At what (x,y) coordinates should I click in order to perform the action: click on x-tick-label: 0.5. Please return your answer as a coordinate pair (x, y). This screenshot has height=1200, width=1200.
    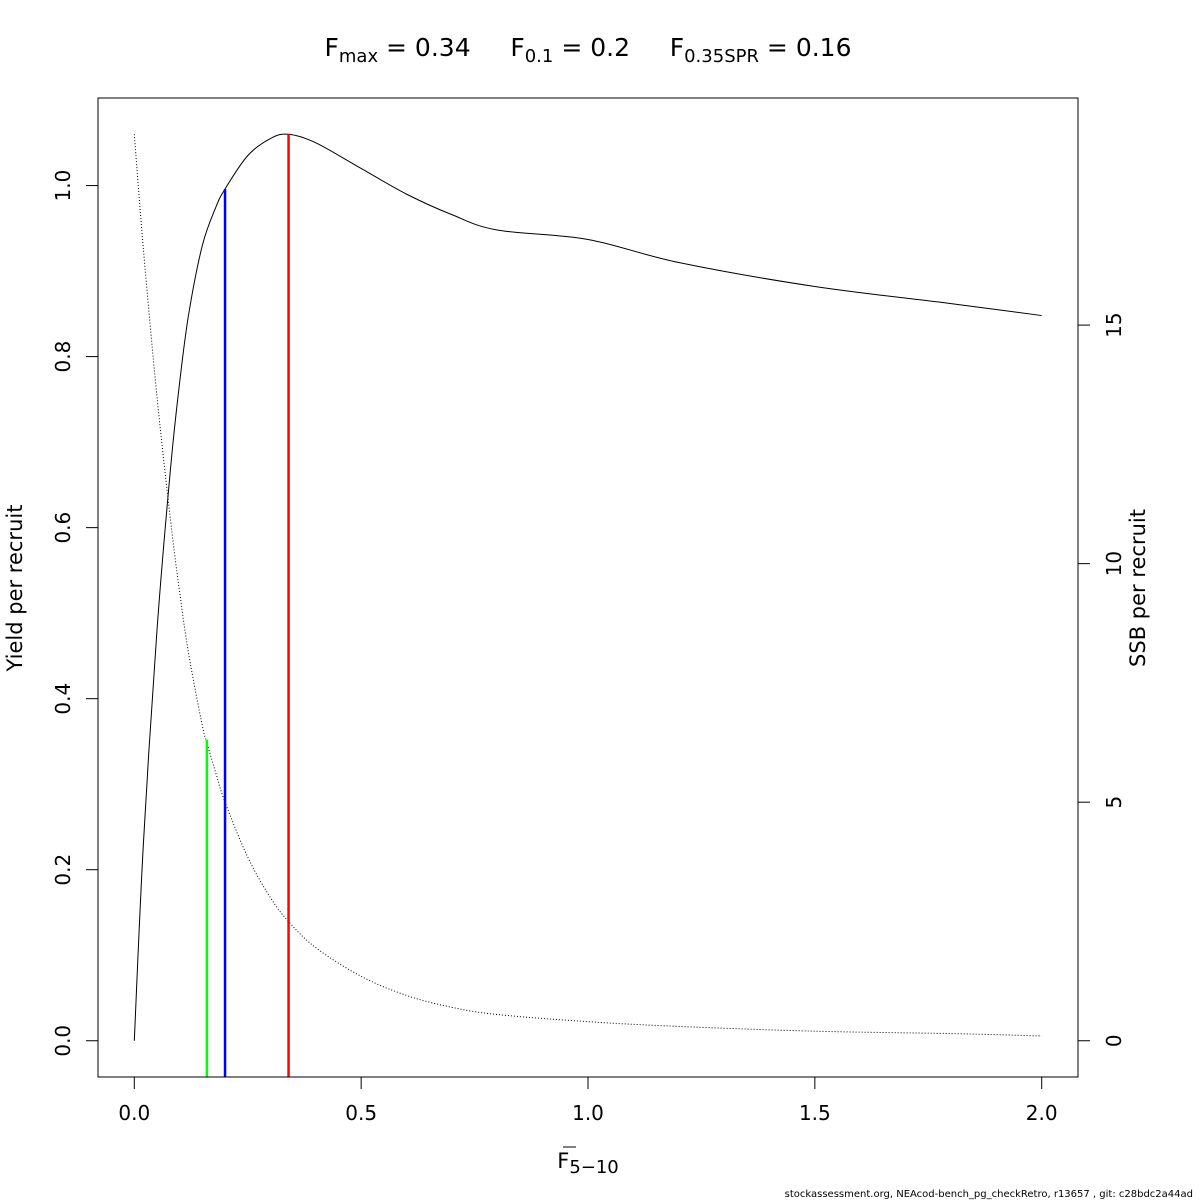
    Looking at the image, I should click on (361, 1113).